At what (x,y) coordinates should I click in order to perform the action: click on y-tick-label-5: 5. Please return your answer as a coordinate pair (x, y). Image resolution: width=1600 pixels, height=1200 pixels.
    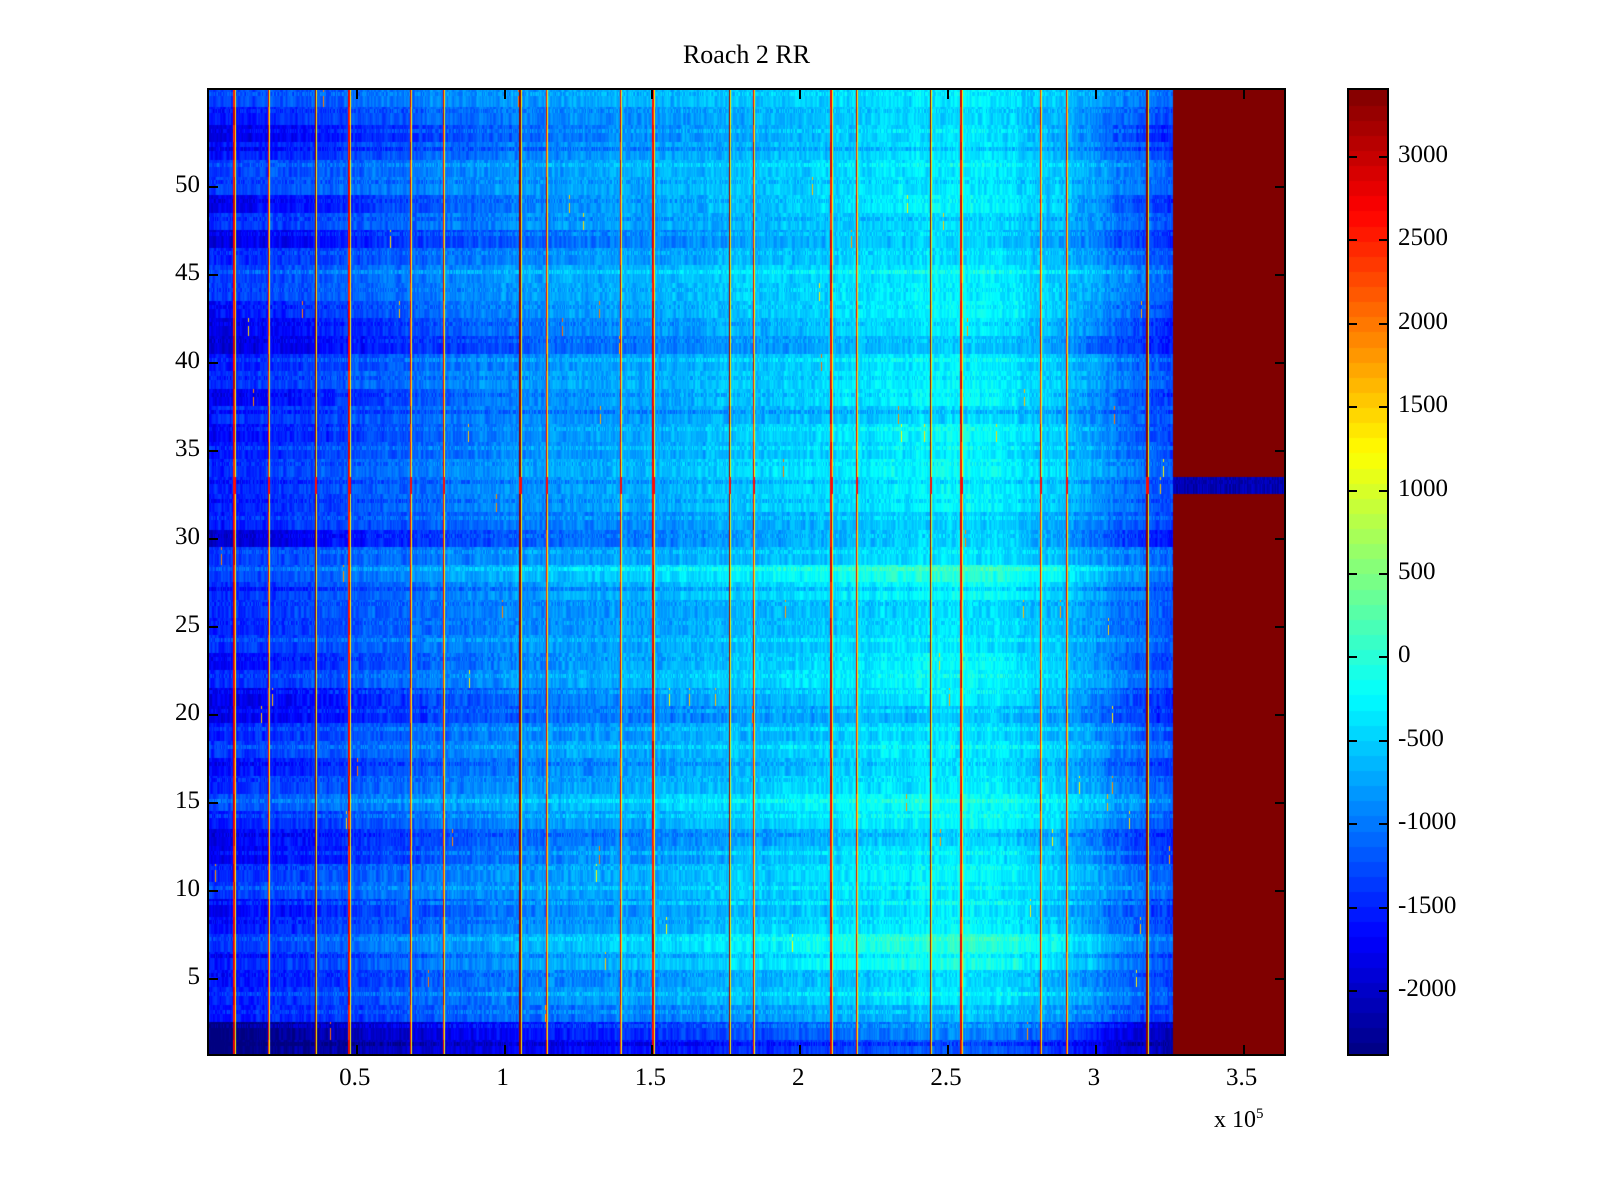
    Looking at the image, I should click on (194, 976).